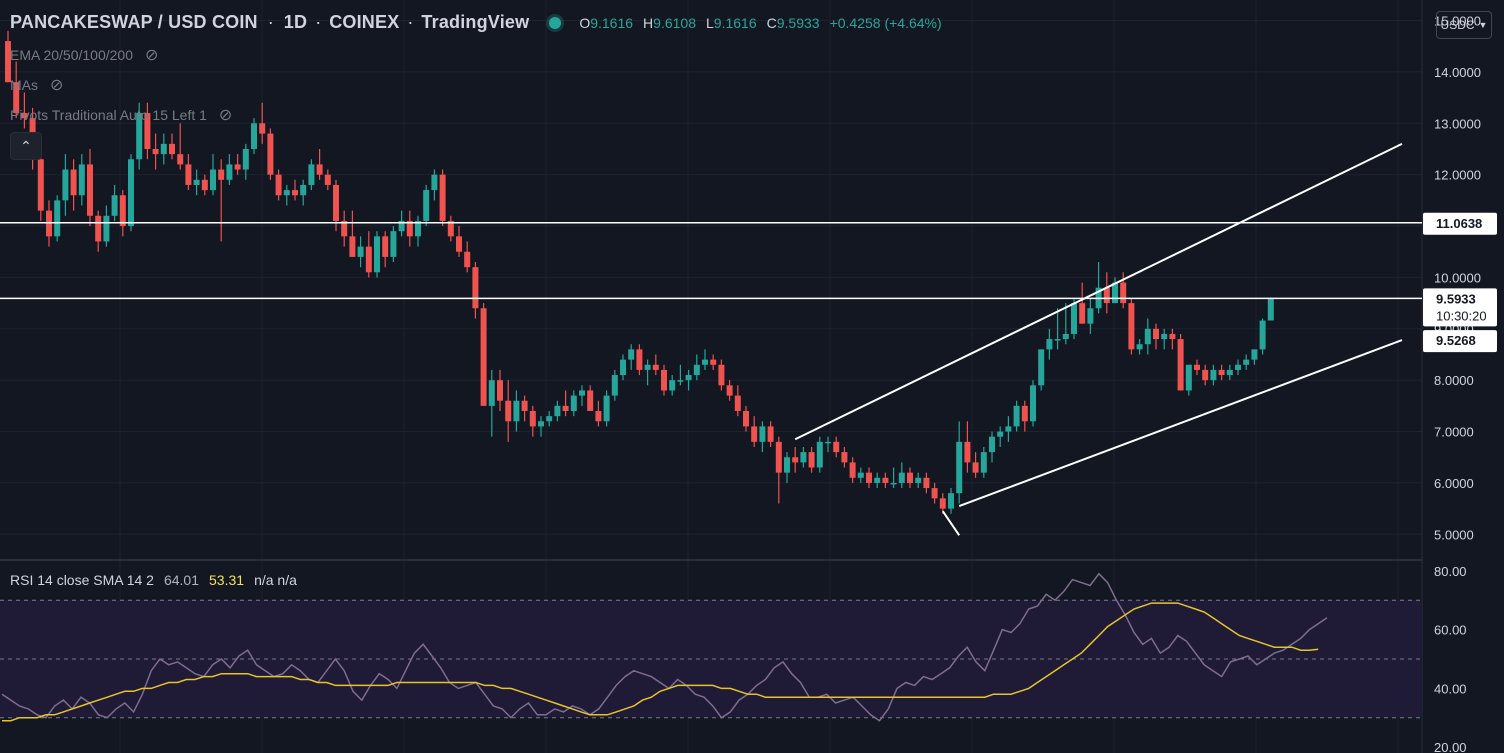 This screenshot has width=1504, height=753. I want to click on channel-line, so click(1180, 423).